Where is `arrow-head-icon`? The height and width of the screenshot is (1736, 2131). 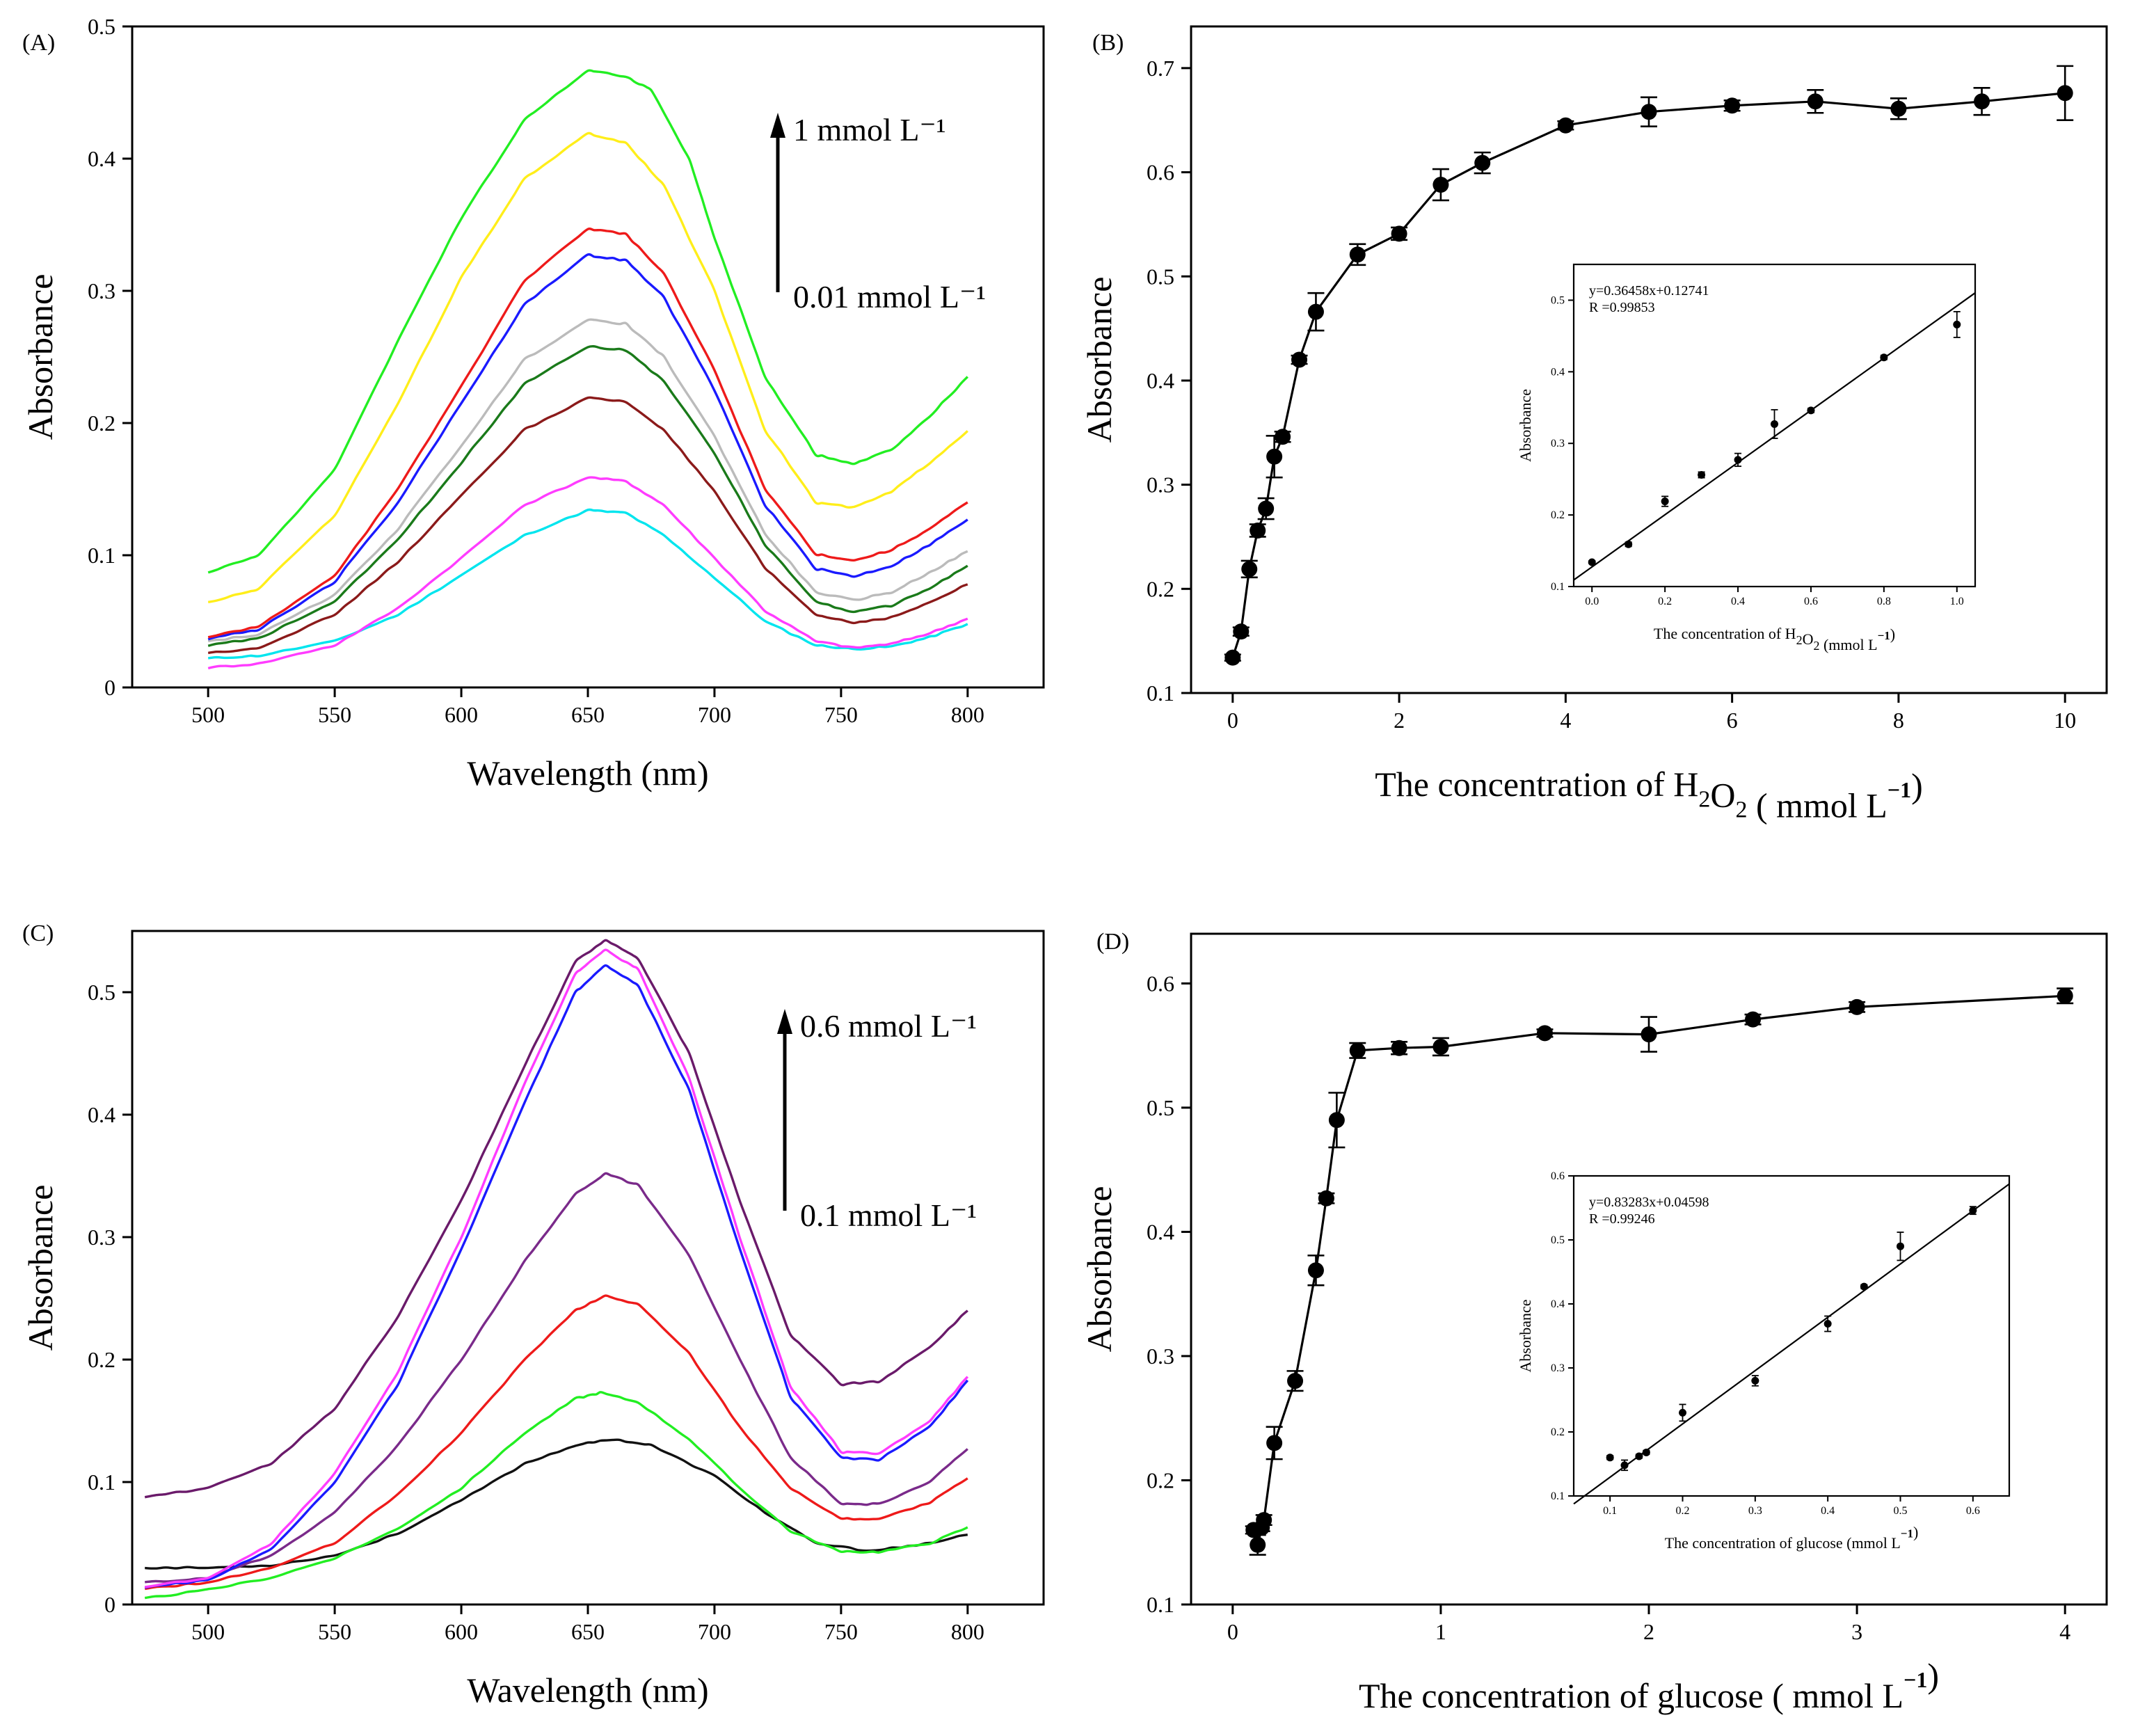
arrow-head-icon is located at coordinates (777, 126).